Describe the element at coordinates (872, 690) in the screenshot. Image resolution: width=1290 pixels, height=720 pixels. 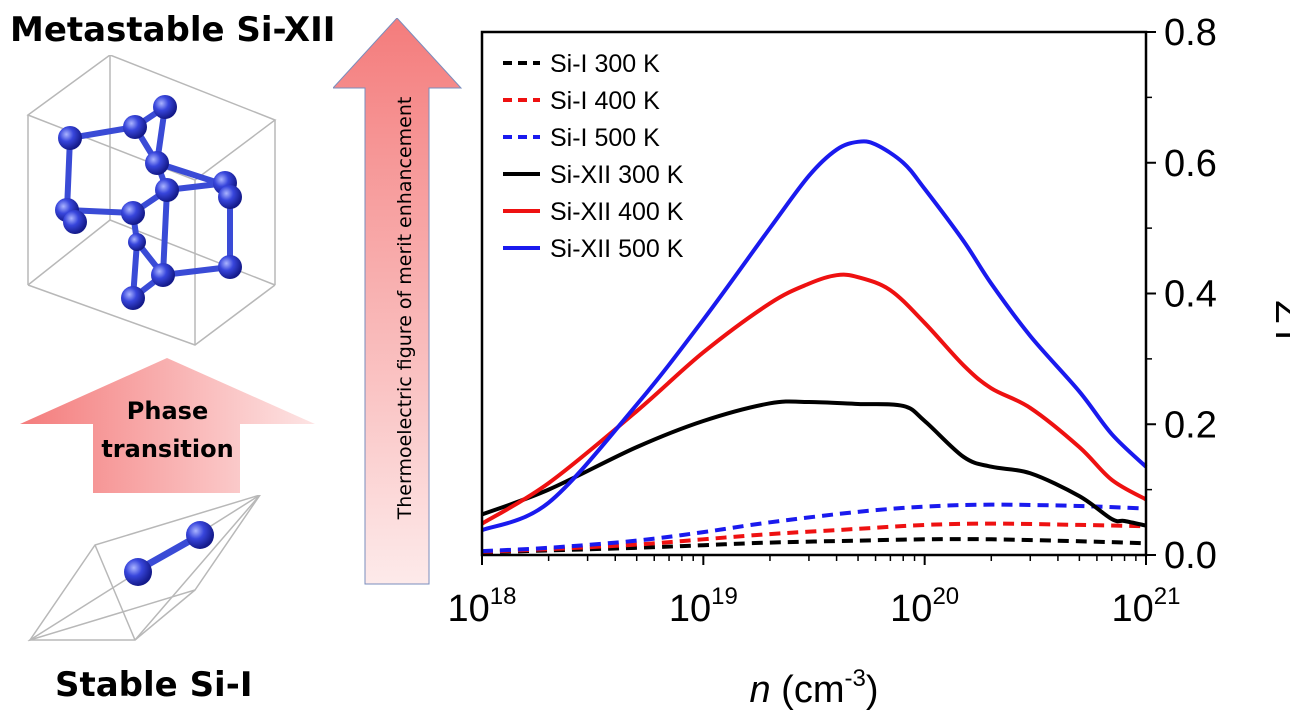
I see `x-axis-unit-close: )` at that location.